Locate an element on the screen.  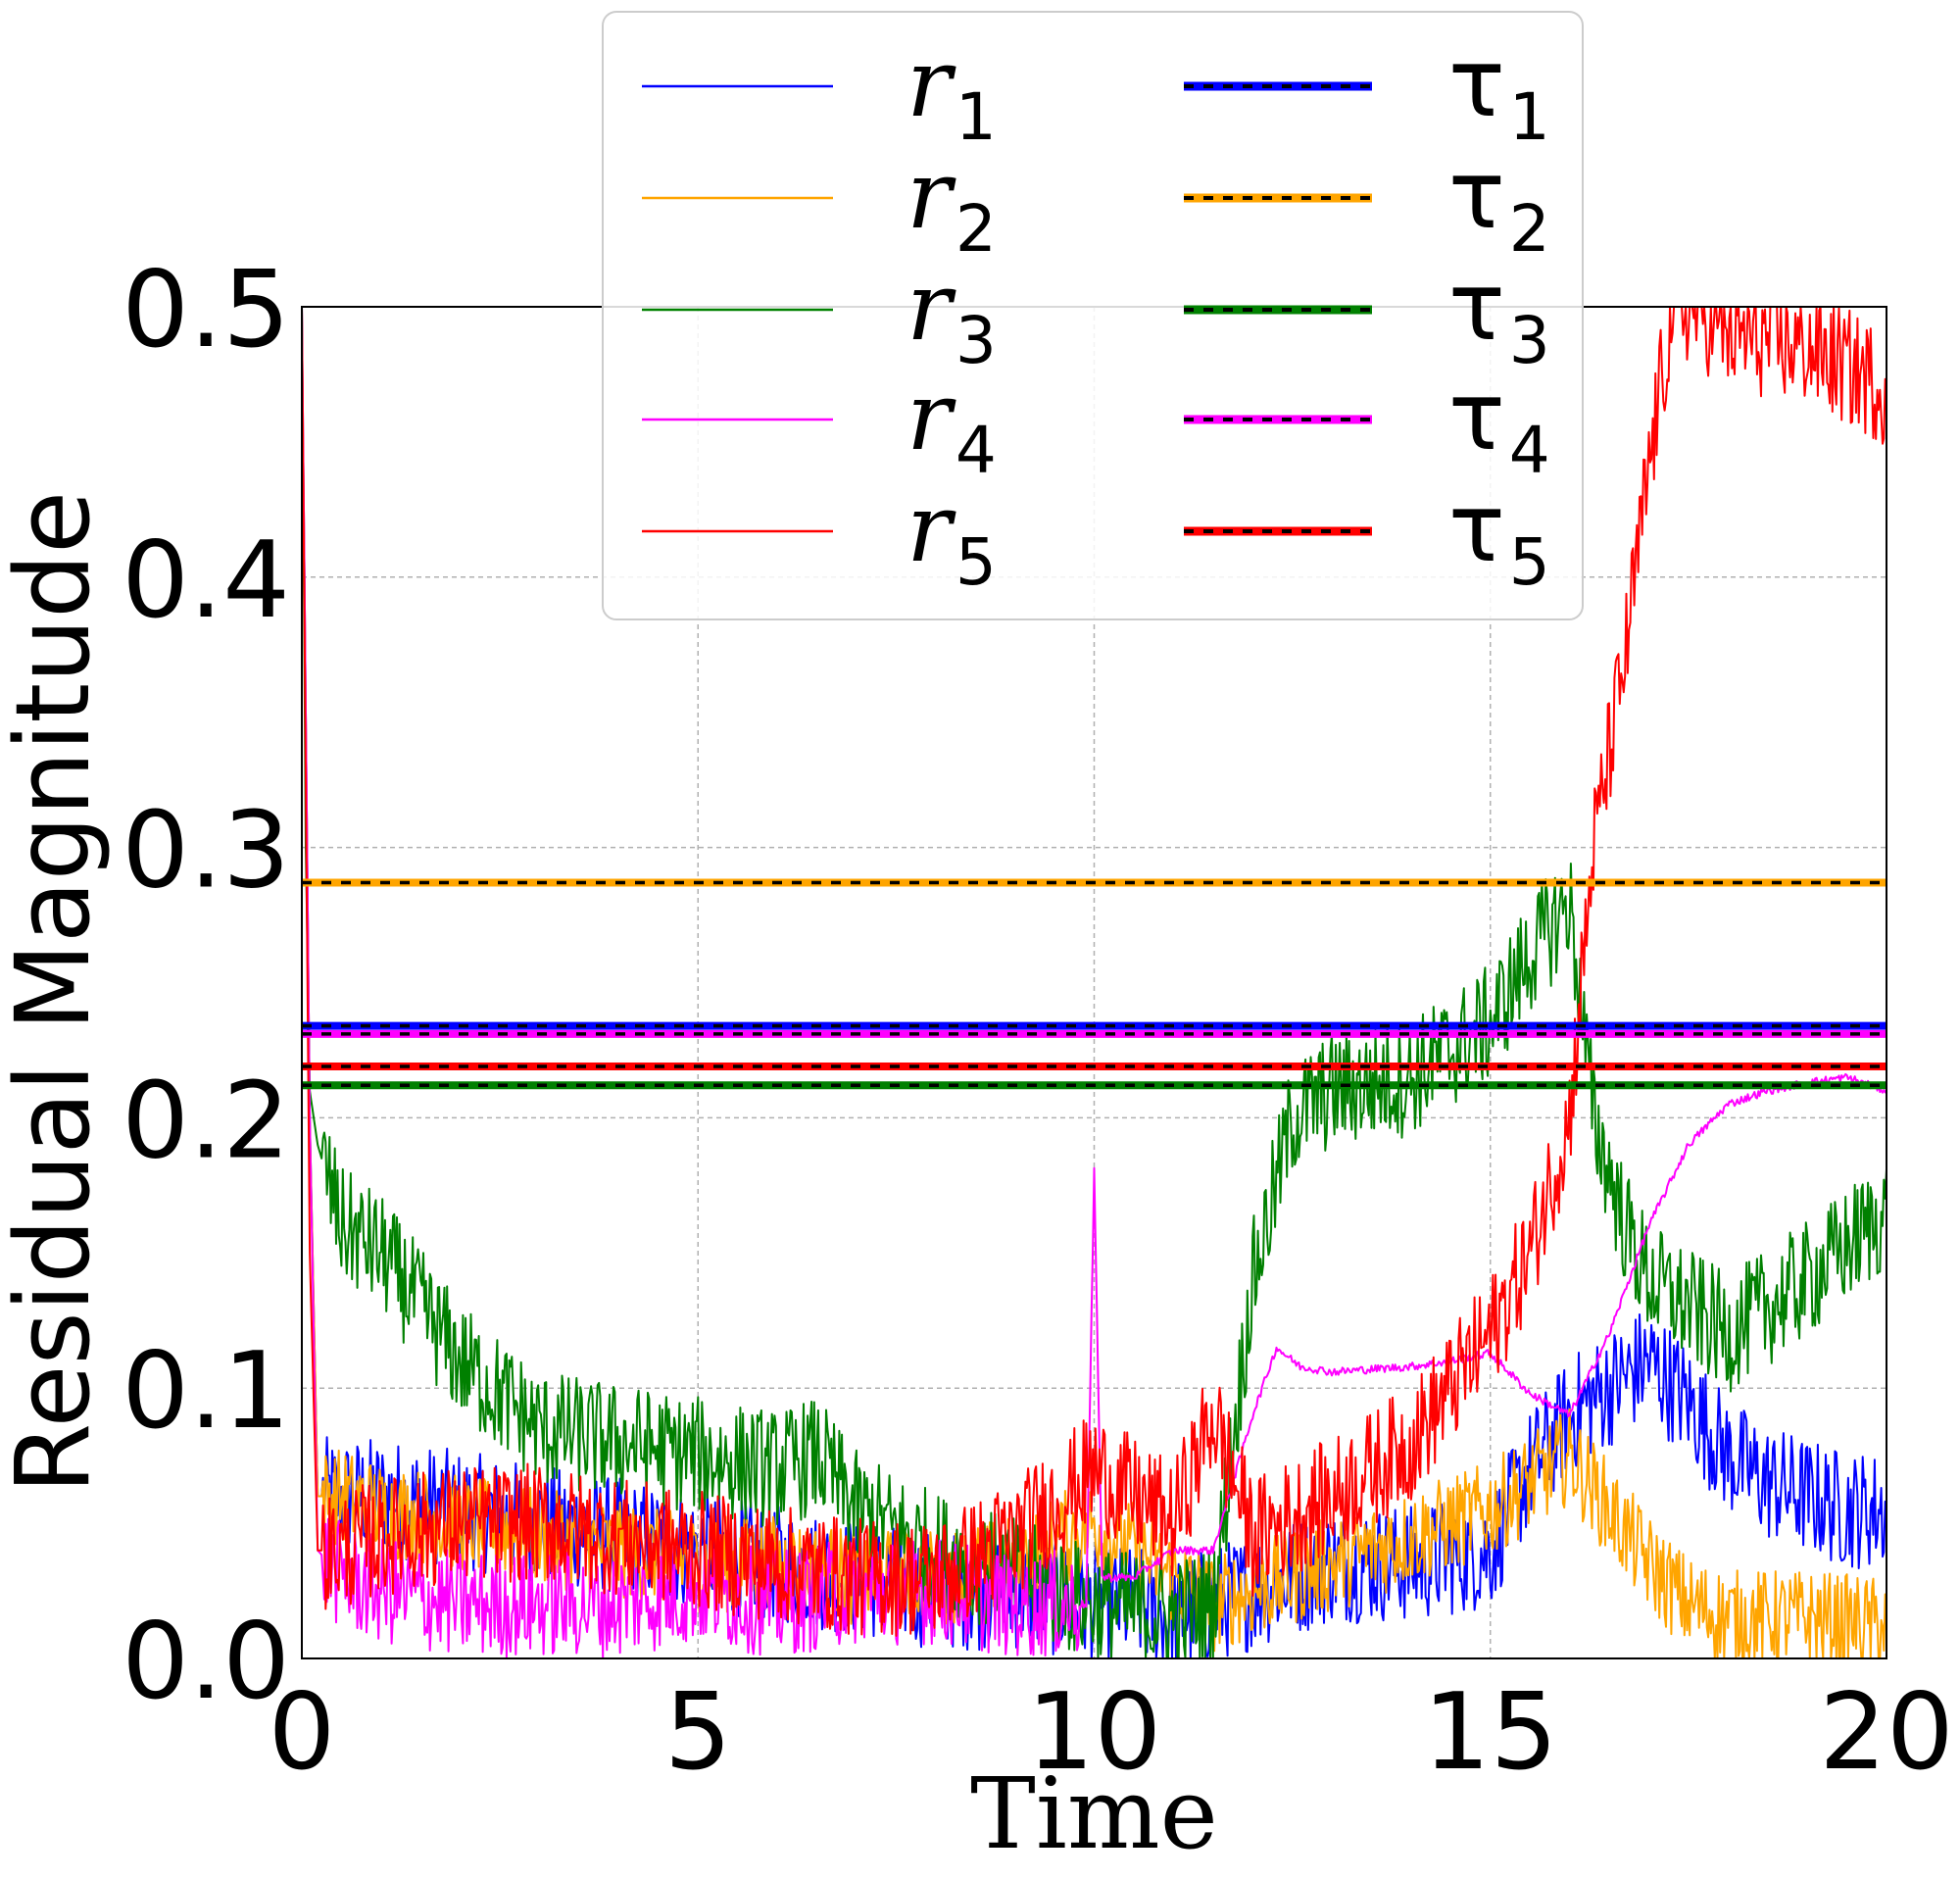
x-tick-label: 5 is located at coordinates (698, 1732).